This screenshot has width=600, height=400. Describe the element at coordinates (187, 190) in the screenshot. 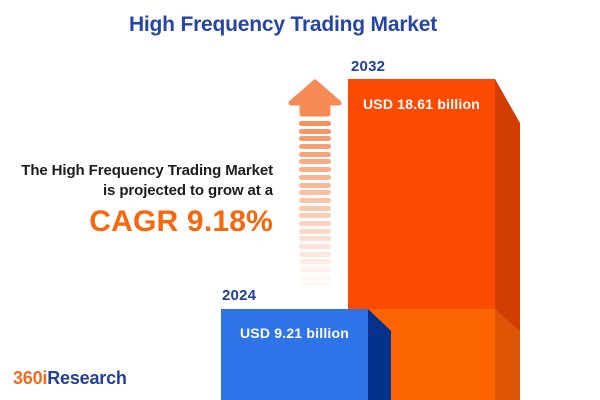

I see `description-line-2: is projected to grow at a` at that location.